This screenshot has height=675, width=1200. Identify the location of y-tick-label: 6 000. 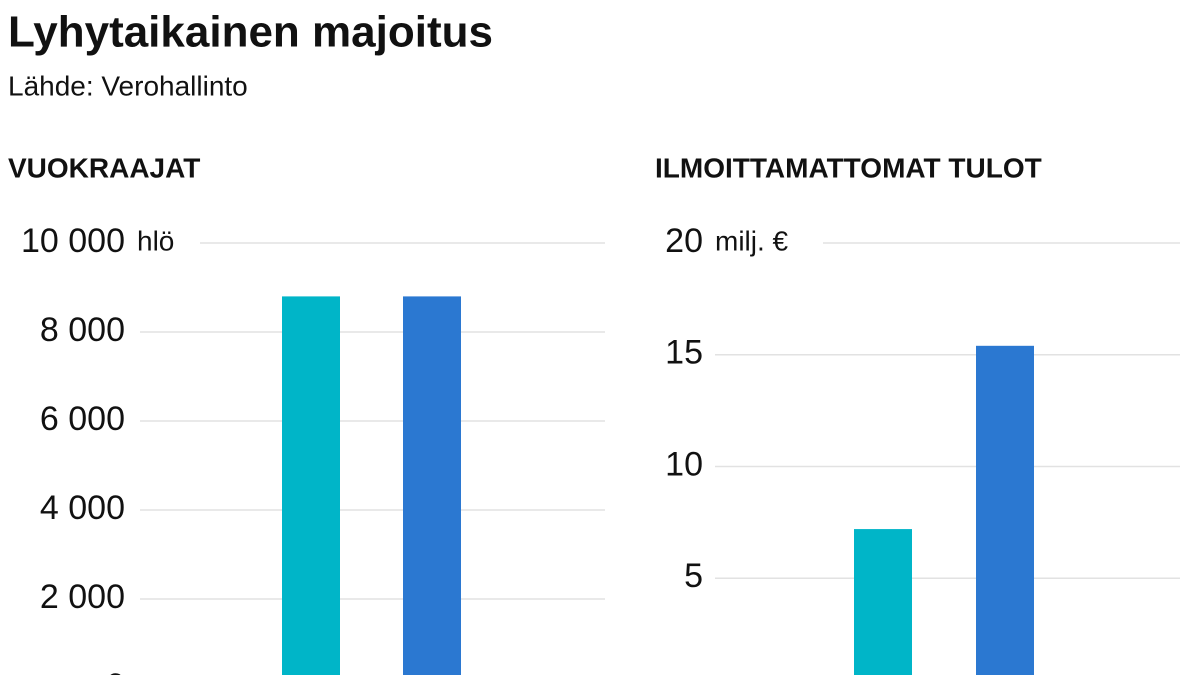
(82, 419).